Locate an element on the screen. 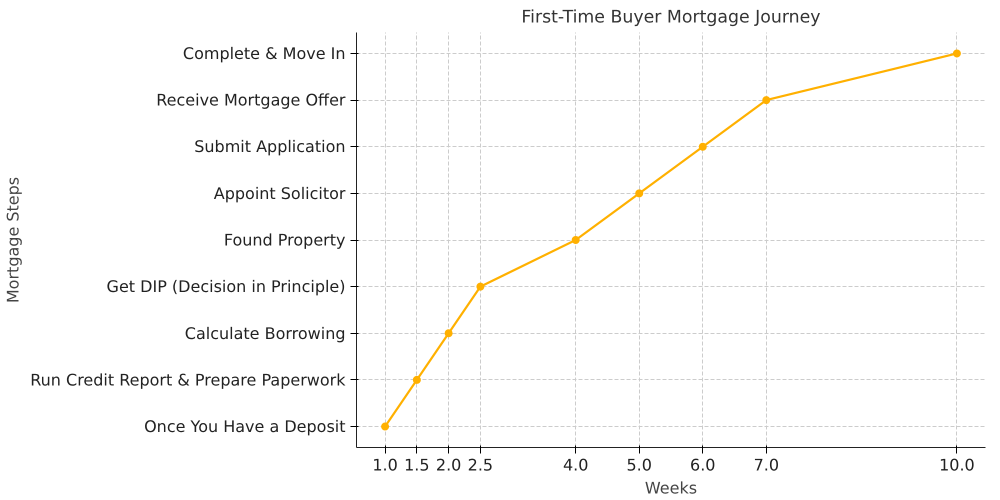 The width and height of the screenshot is (1000, 500). x-tick-label: 7.0 is located at coordinates (767, 465).